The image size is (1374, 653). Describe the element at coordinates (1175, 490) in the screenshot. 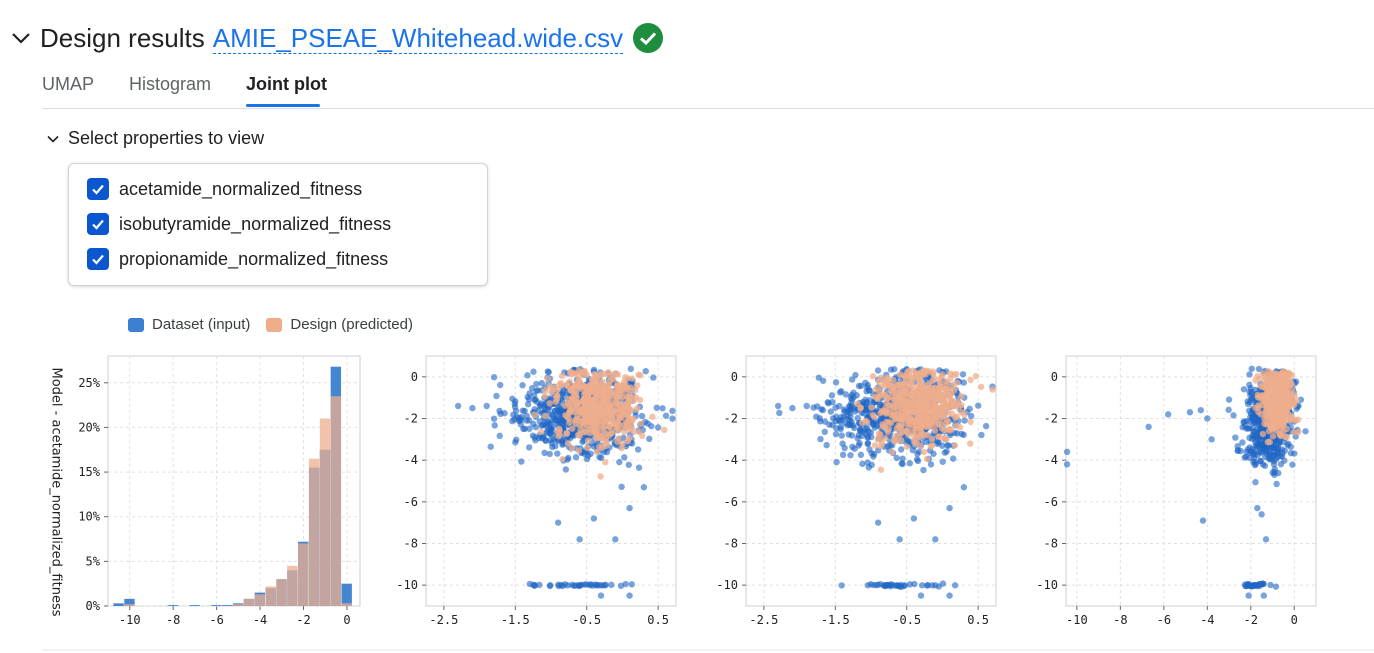

I see `joint-scatter-plot-3: -10 -8 -6 -4 -2 0 0 -2 -4 -6 -8 -10` at that location.